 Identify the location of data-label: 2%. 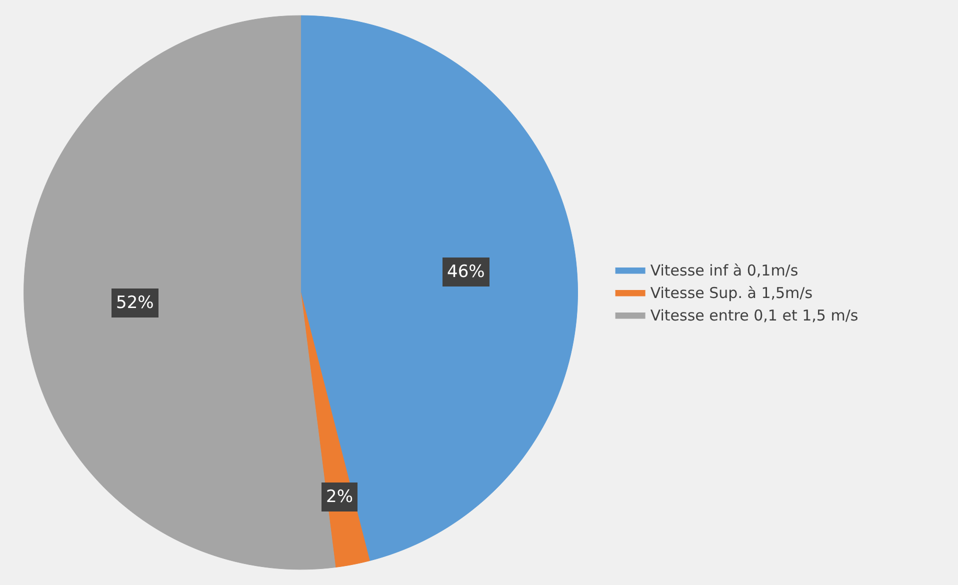
(339, 497).